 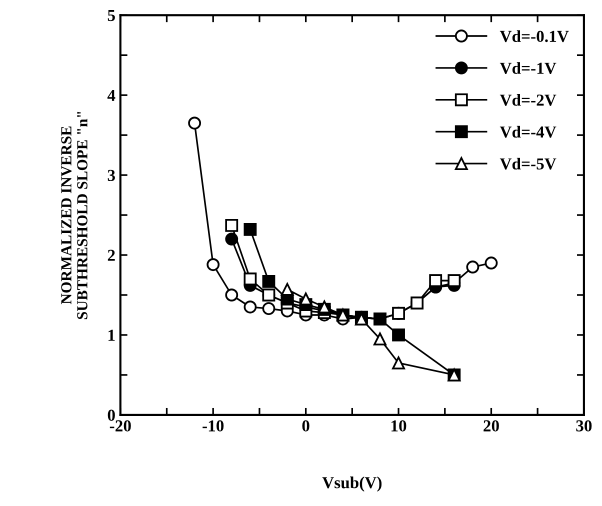 I want to click on x-tick-label: -10, so click(x=213, y=426).